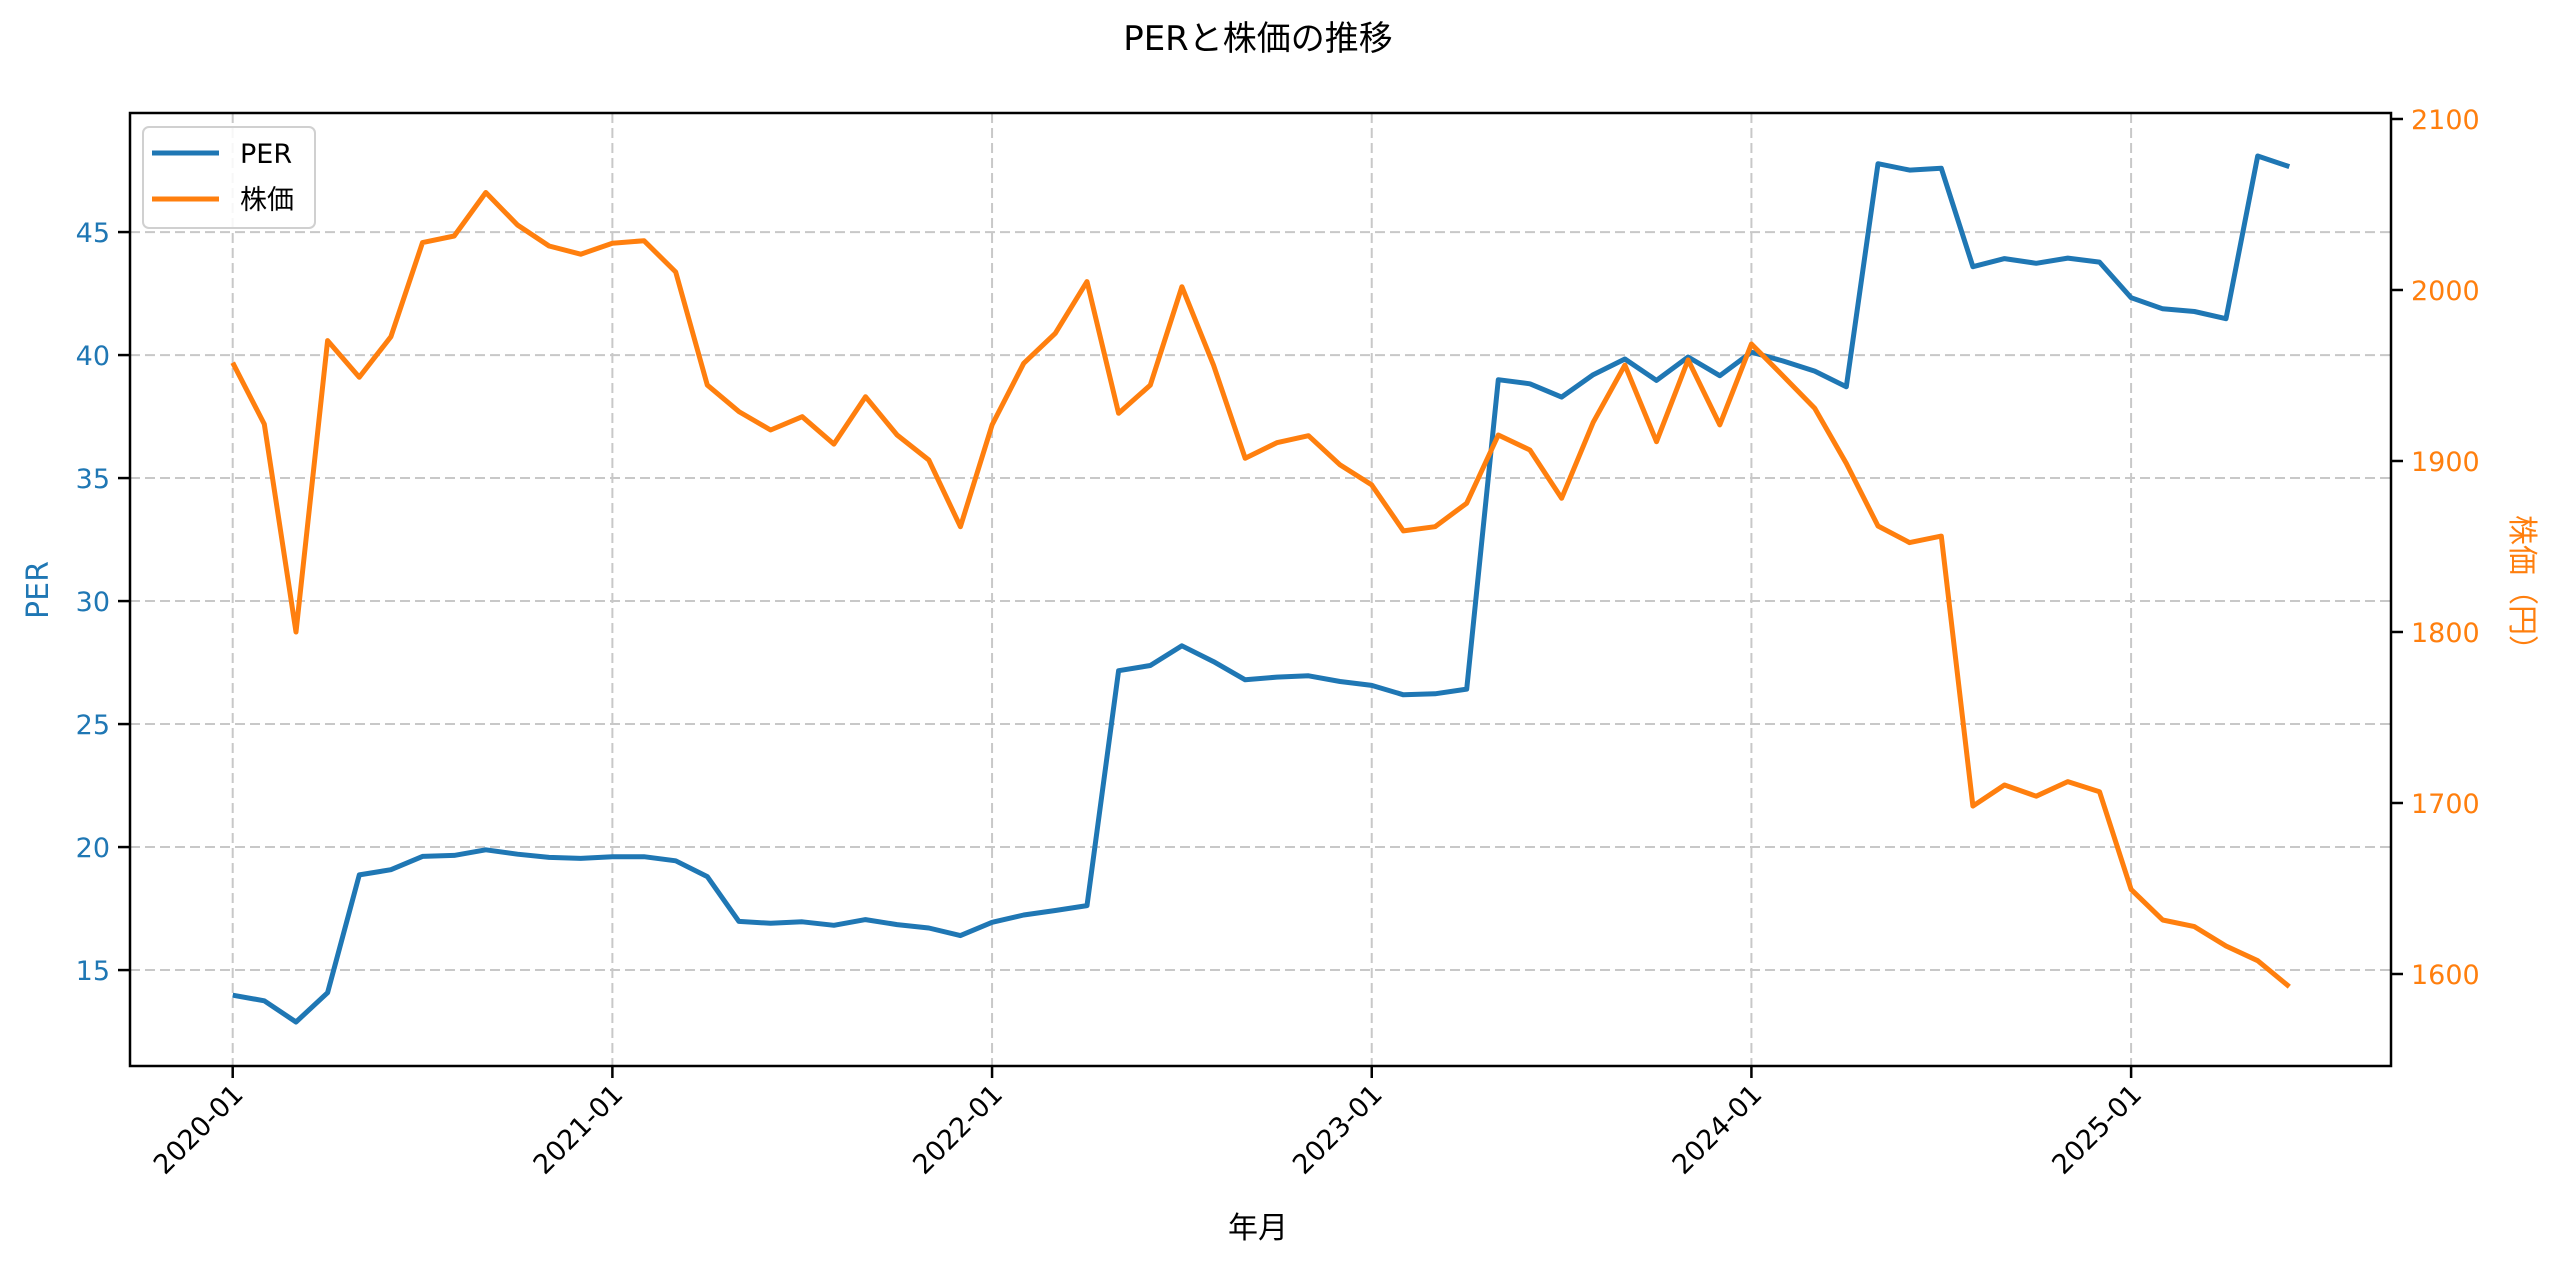 The height and width of the screenshot is (1269, 2560). I want to click on x-tick-label: 2023-01, so click(1338, 1130).